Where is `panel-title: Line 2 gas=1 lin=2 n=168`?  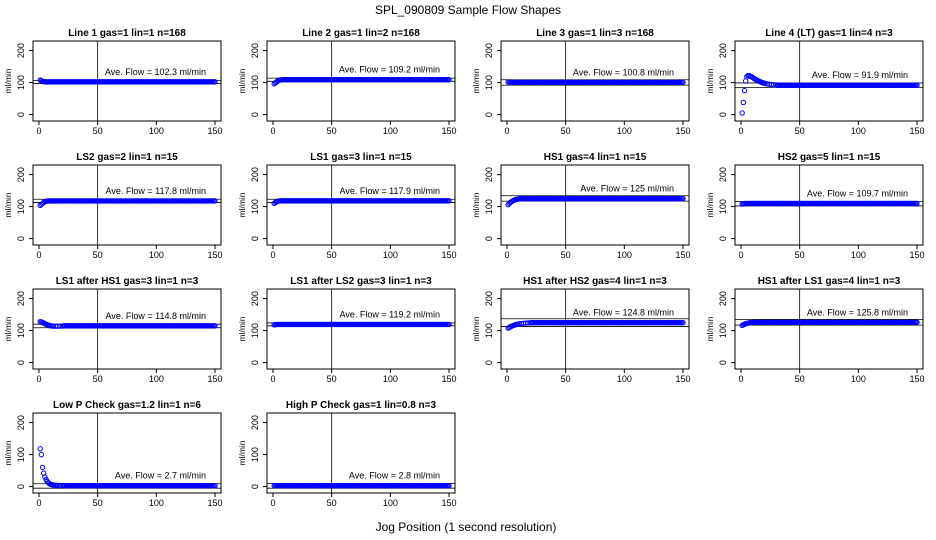 panel-title: Line 2 gas=1 lin=2 n=168 is located at coordinates (361, 33).